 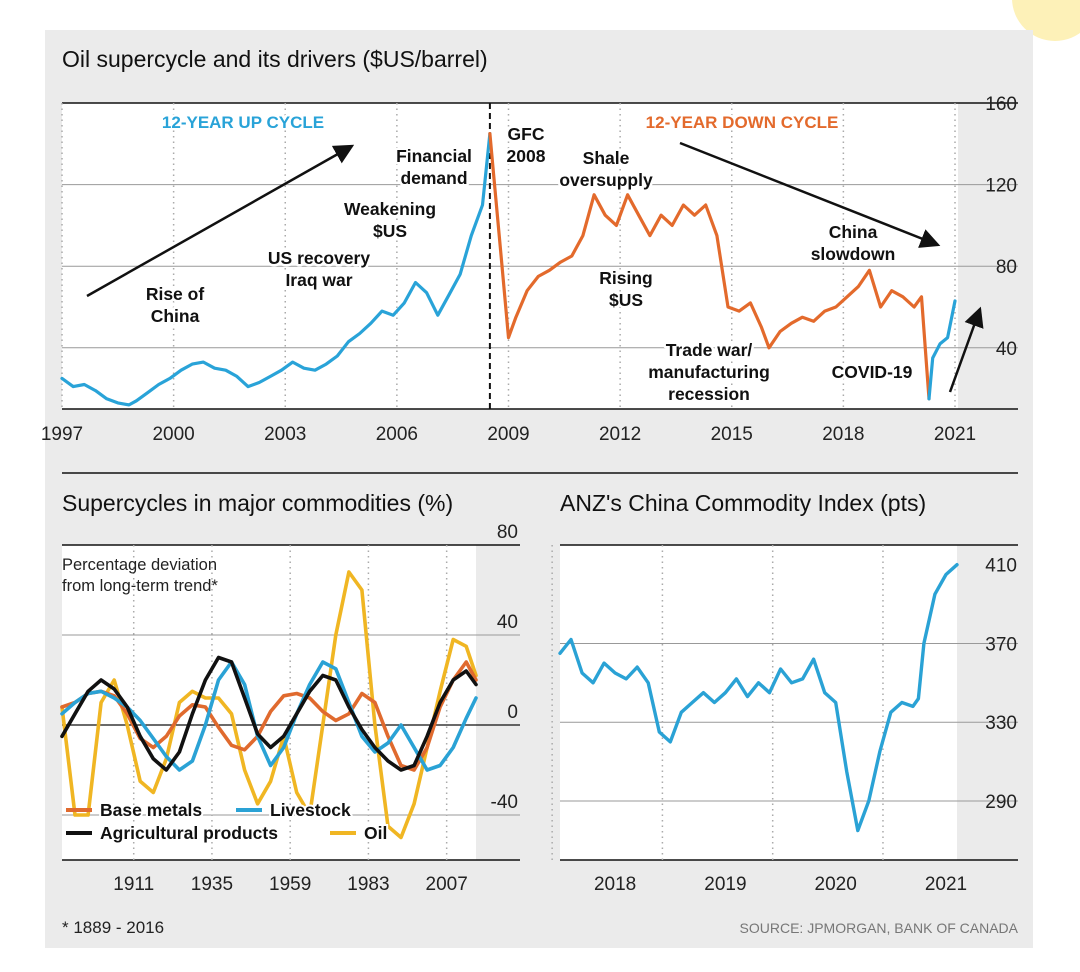 I want to click on commodities-plot-area, so click(x=269, y=702).